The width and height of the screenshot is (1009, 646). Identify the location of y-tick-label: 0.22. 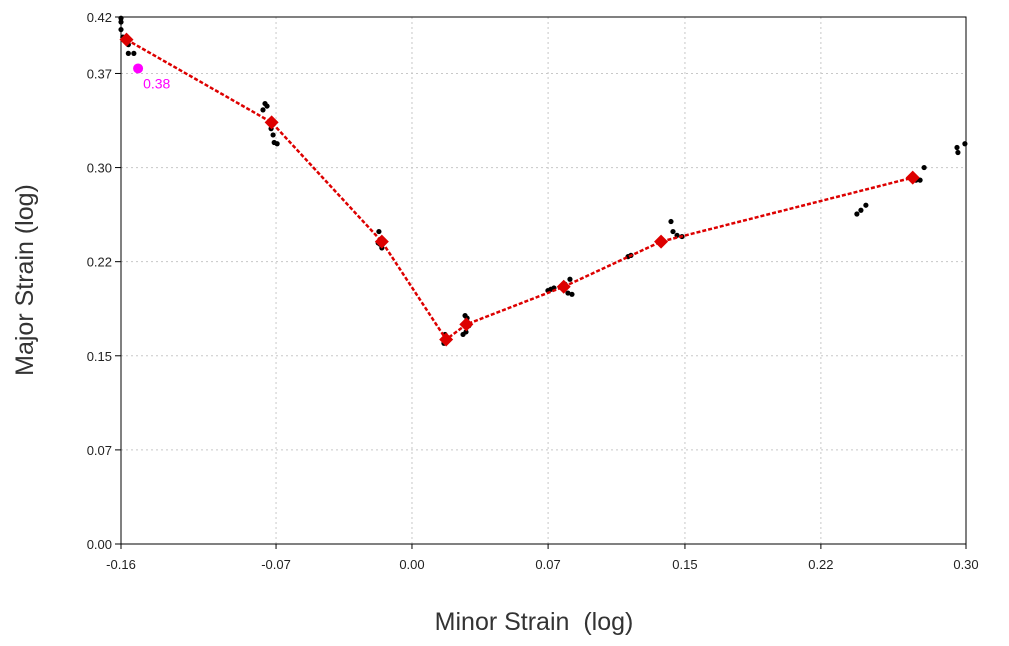
(99, 262).